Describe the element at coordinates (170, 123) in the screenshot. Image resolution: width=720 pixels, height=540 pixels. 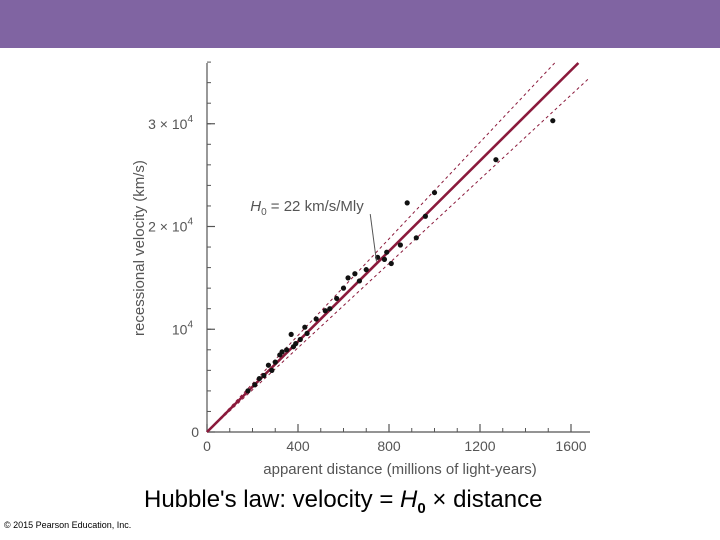
I see `y-tick-label: 3 × 10⁴` at that location.